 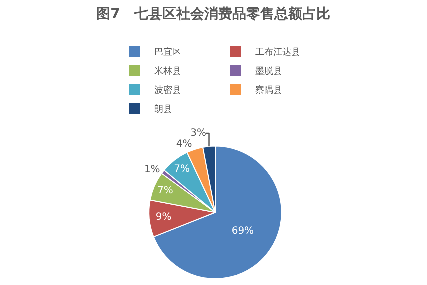 What do you see at coordinates (213, 13) in the screenshot?
I see `chart-title: 图7 七县区社会消费品零售总额占比` at bounding box center [213, 13].